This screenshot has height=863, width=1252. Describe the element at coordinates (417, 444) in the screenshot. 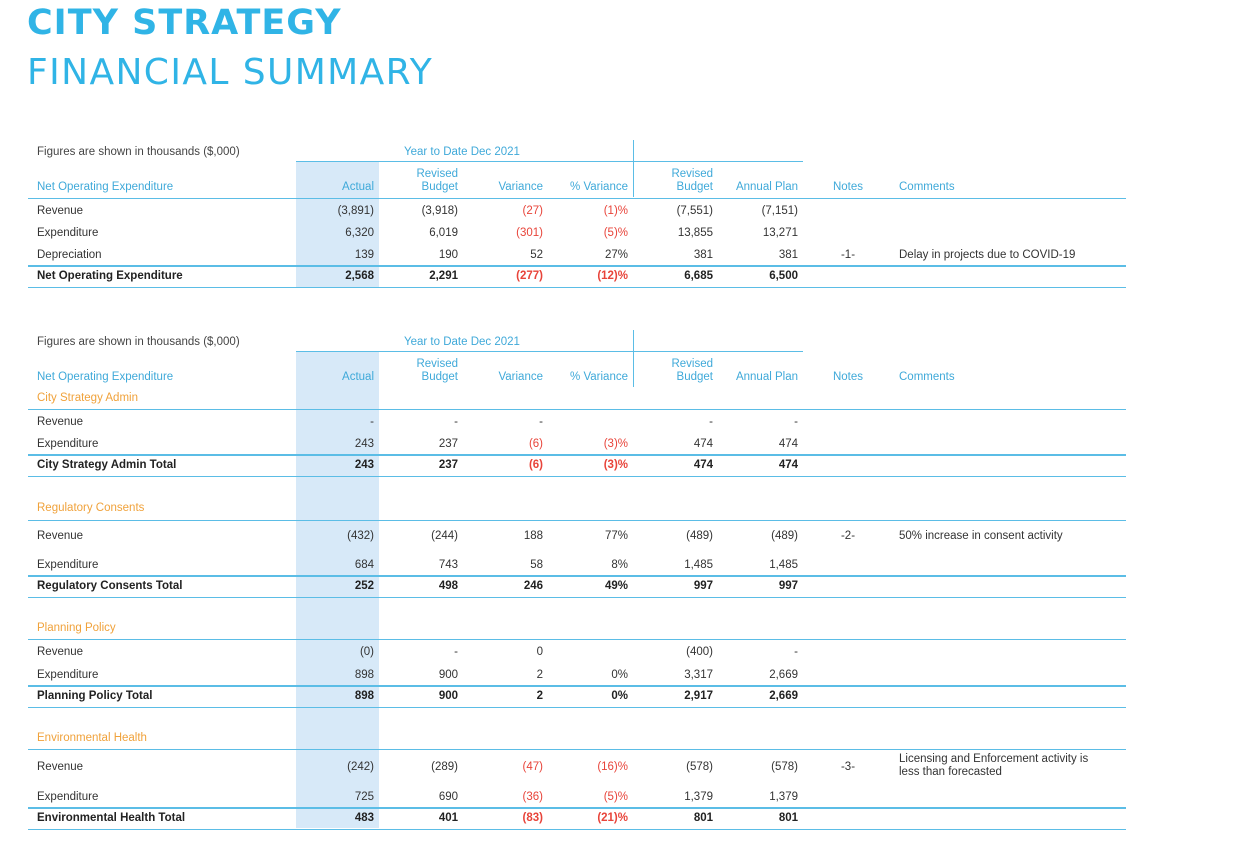

I see `table-row: Expenditure 243 237 (6) (3)% 474 474` at that location.